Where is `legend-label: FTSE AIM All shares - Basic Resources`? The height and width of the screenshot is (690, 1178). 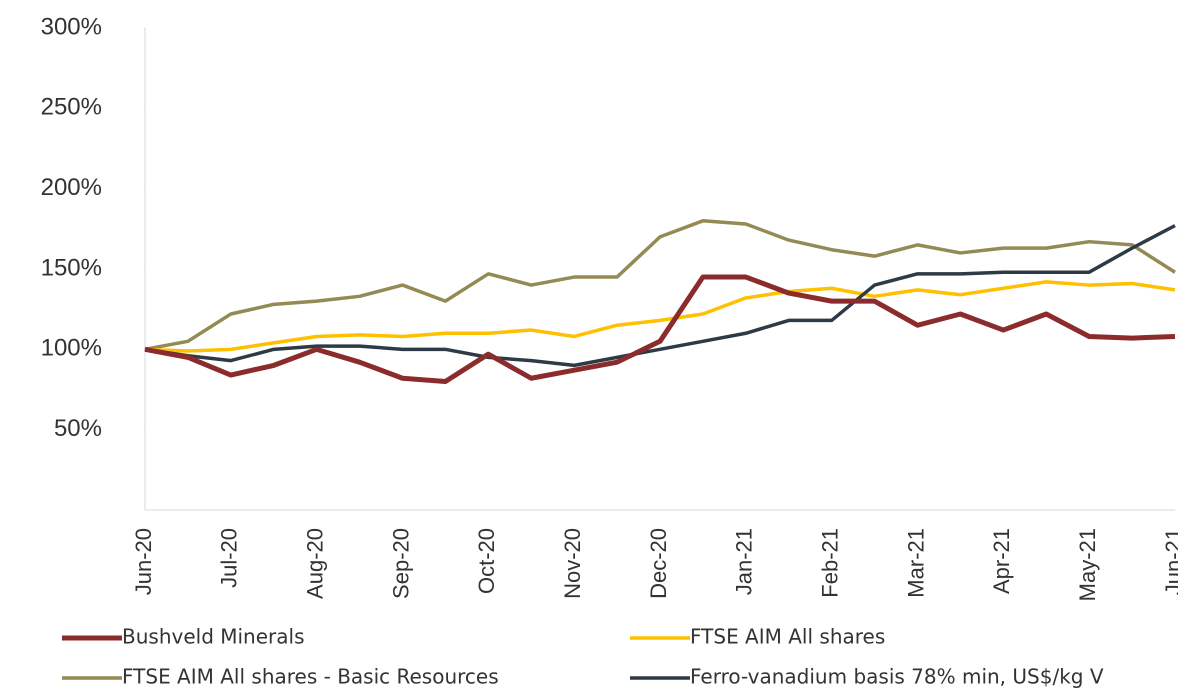
legend-label: FTSE AIM All shares - Basic Resources is located at coordinates (310, 677).